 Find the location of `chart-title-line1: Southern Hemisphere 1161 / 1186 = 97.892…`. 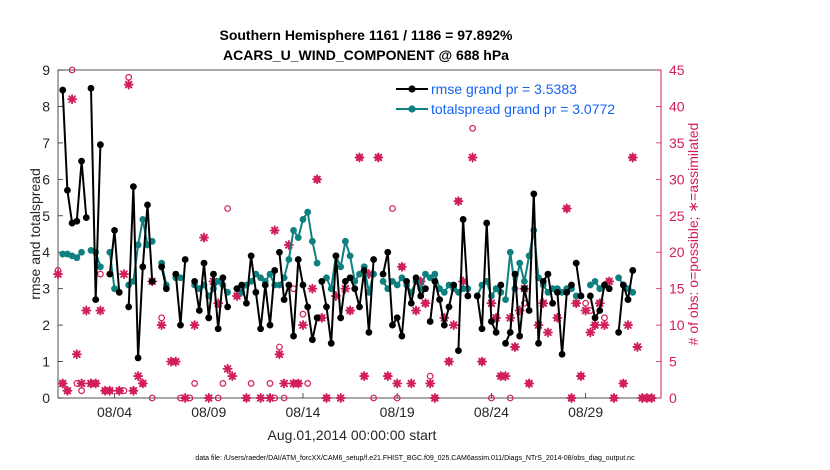

chart-title-line1: Southern Hemisphere 1161 / 1186 = 97.892… is located at coordinates (366, 35).